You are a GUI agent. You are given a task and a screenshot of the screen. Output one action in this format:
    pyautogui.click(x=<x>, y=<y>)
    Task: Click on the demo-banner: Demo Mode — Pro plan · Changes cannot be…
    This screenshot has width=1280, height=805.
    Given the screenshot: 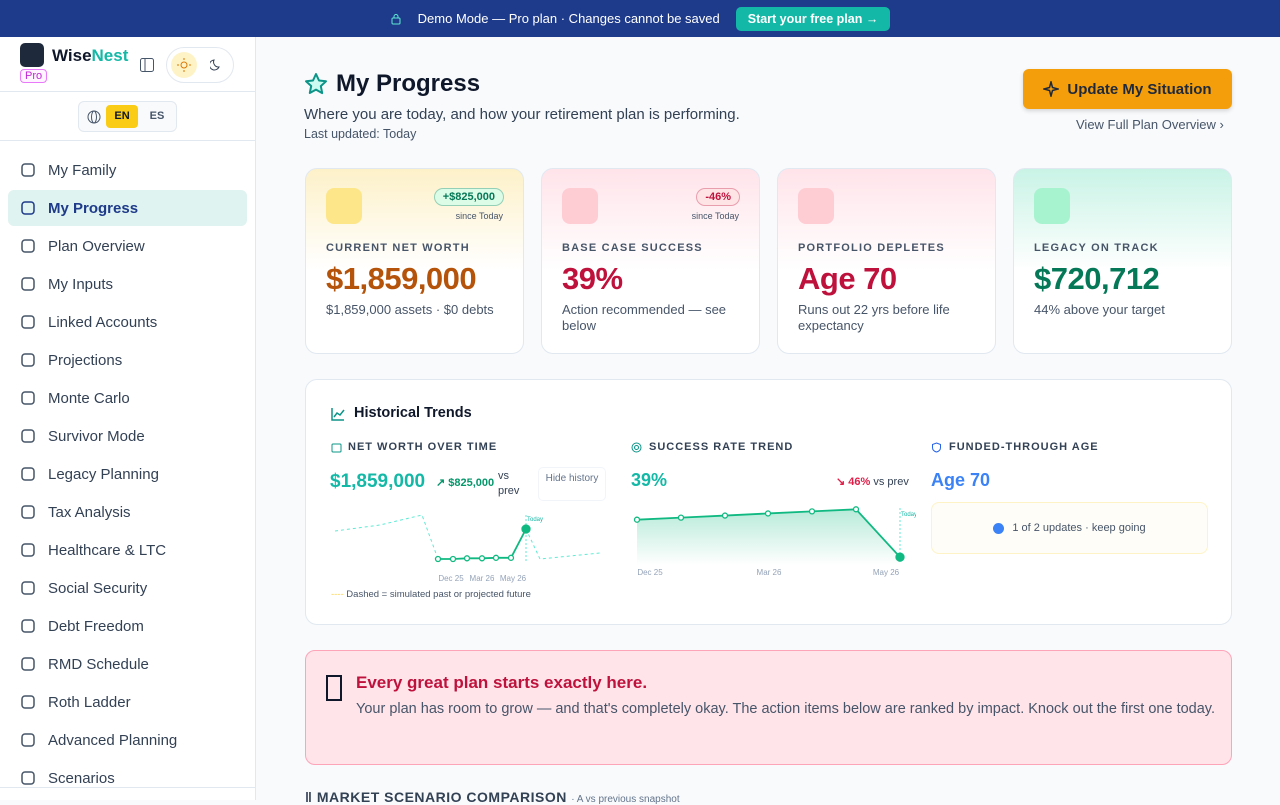 What is the action you would take?
    pyautogui.click(x=640, y=18)
    